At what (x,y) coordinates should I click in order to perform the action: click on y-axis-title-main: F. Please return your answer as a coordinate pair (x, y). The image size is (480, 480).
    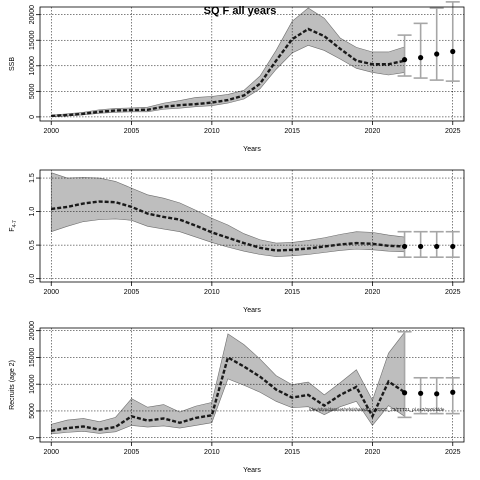
    Looking at the image, I should click on (12, 229).